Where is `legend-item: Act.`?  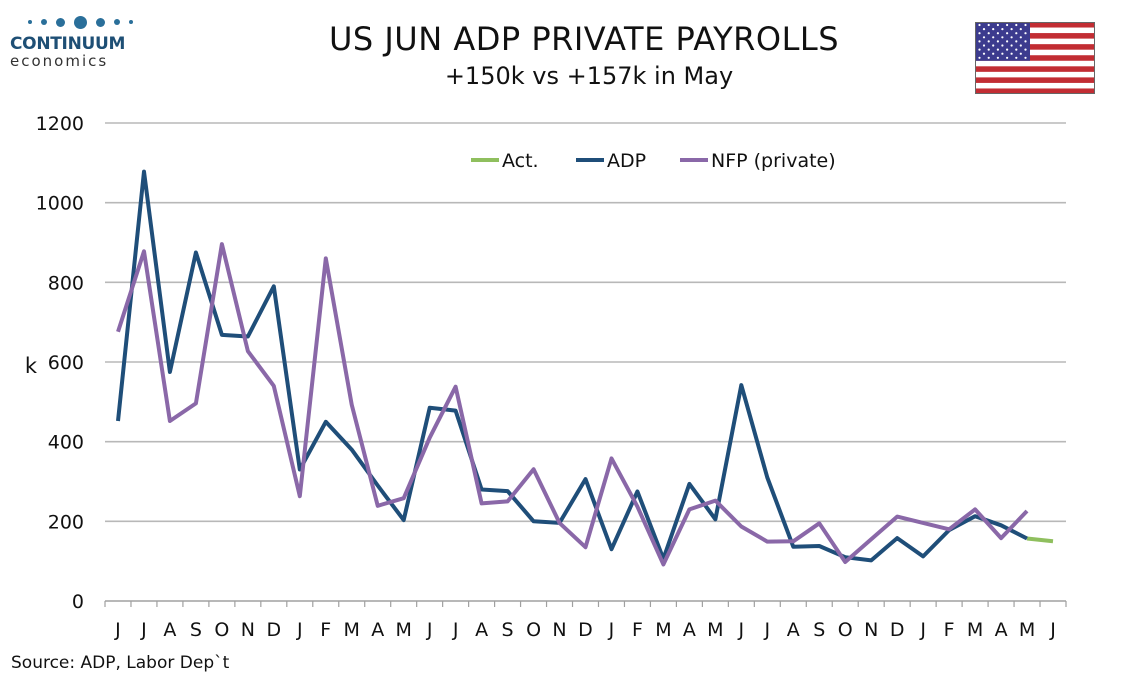 legend-item: Act. is located at coordinates (505, 161).